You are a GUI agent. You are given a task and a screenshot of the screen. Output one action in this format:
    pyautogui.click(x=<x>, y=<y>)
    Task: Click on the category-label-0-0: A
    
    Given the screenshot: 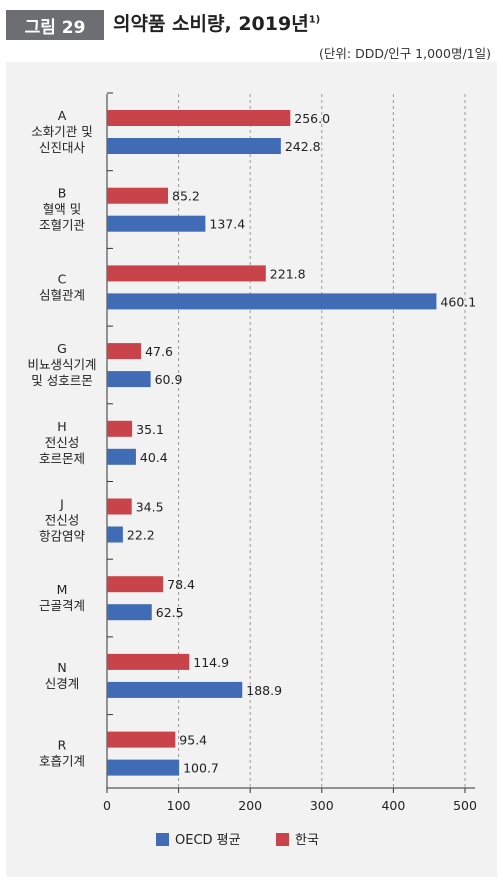 What is the action you would take?
    pyautogui.click(x=62, y=115)
    